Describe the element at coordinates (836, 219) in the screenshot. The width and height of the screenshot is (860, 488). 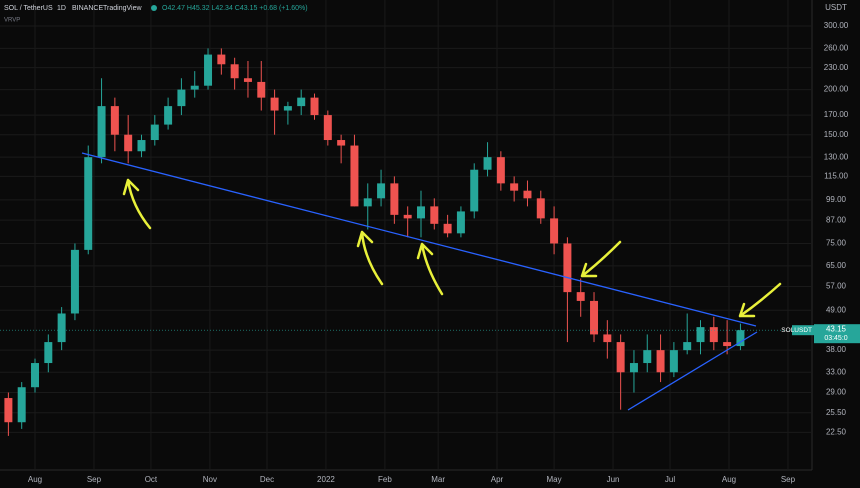
I see `y-tick-label: 87.00` at that location.